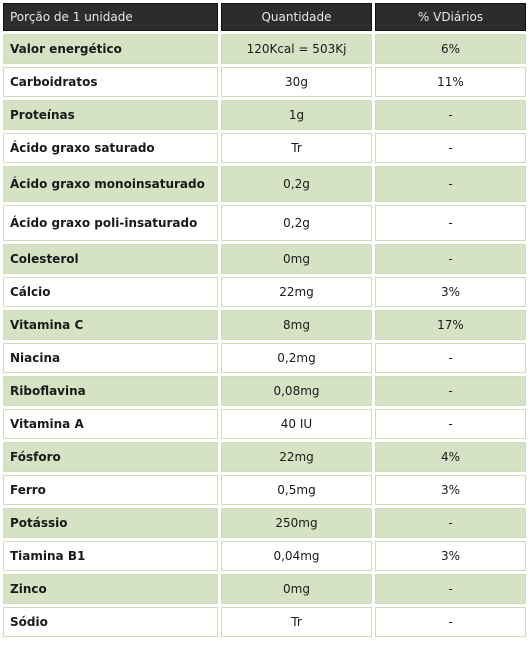 This screenshot has height=659, width=531. I want to click on table-row: Vitamina A 40 IU -, so click(264, 424).